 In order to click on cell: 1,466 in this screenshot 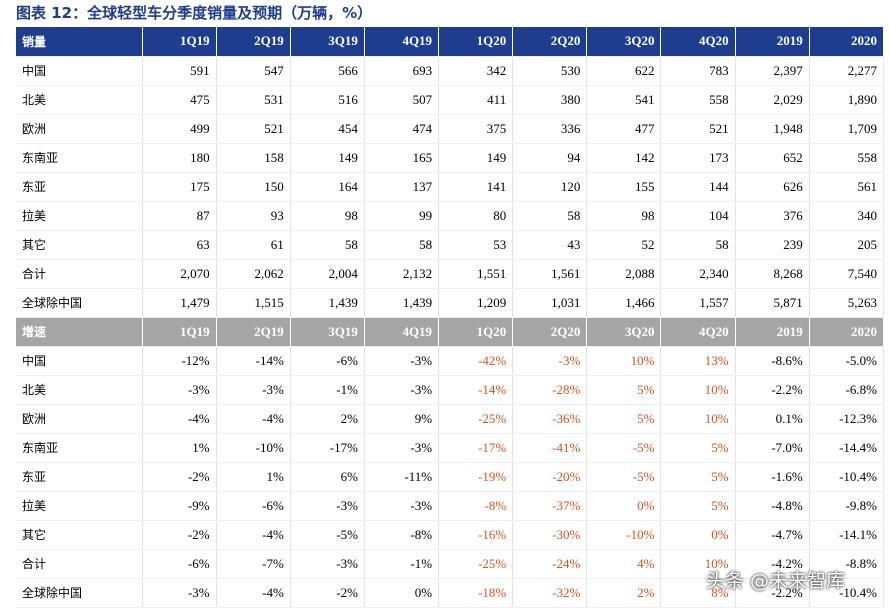, I will do `click(624, 303)`.